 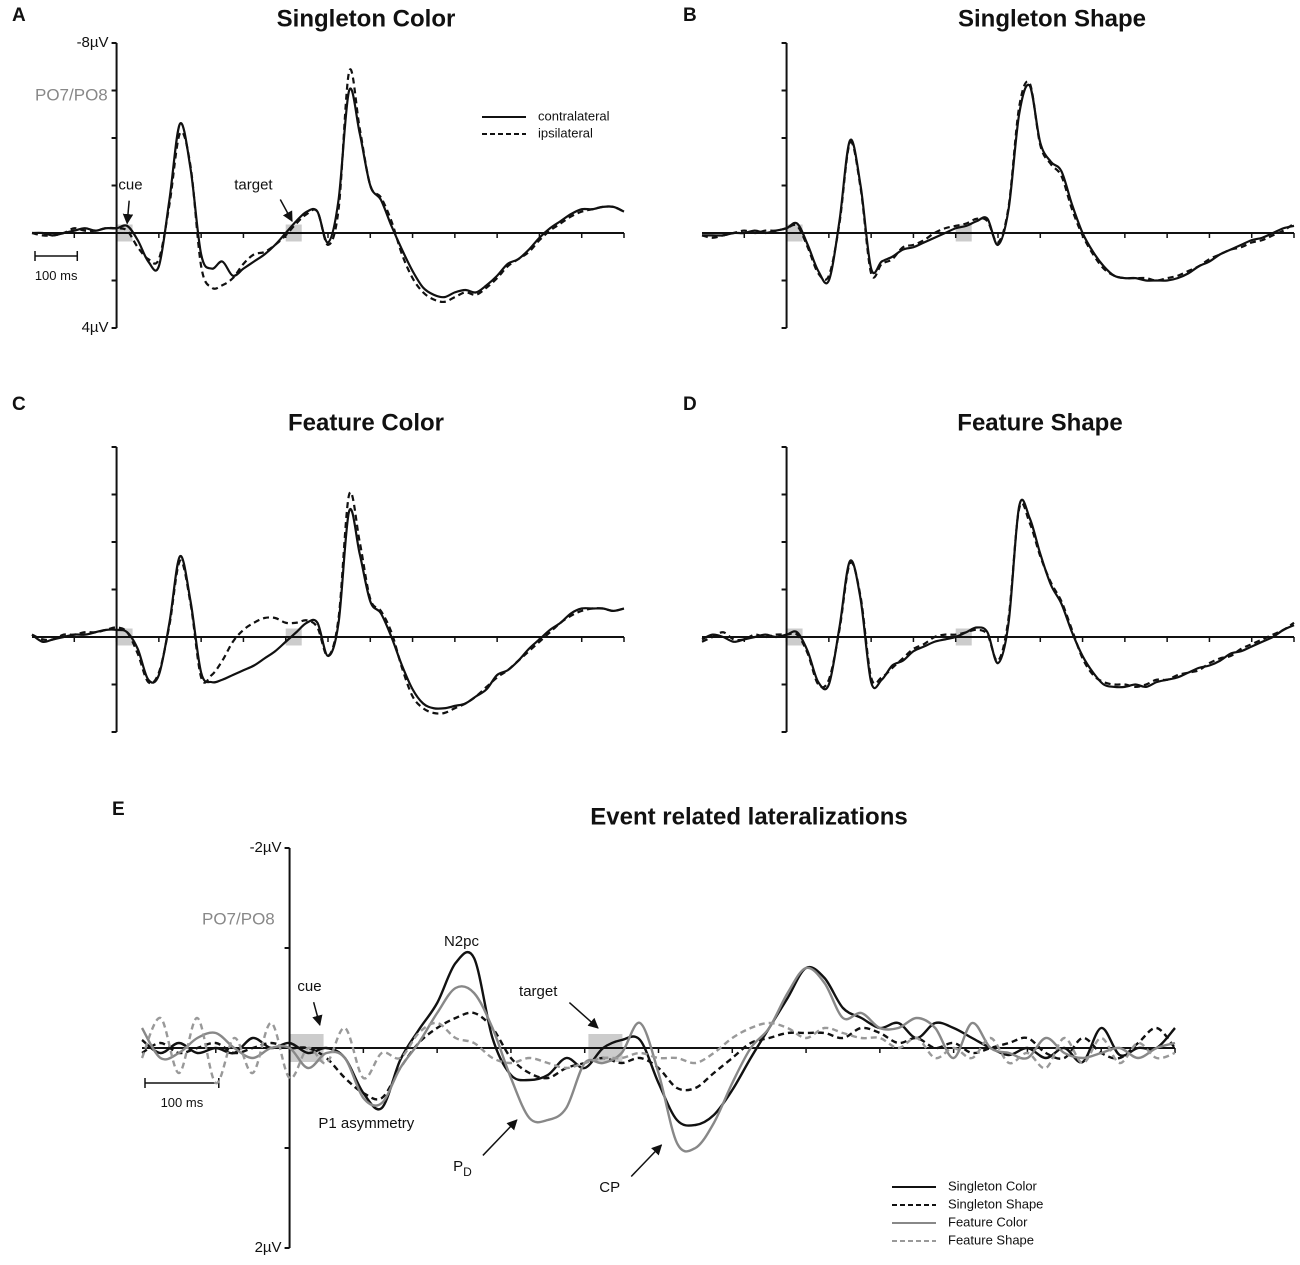 I want to click on annotation: CP, so click(x=609, y=1187).